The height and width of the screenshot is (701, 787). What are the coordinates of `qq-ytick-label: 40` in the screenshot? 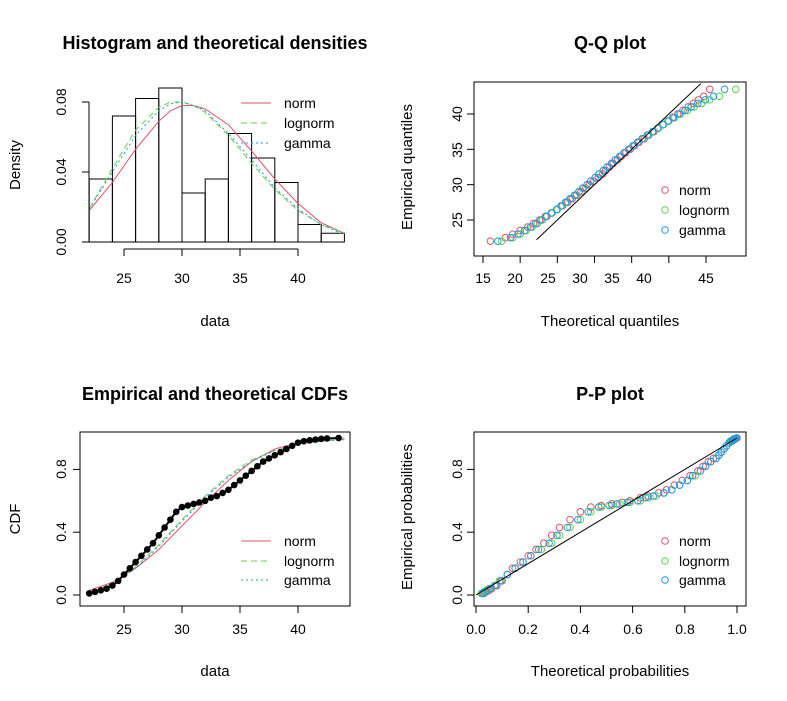 It's located at (457, 114).